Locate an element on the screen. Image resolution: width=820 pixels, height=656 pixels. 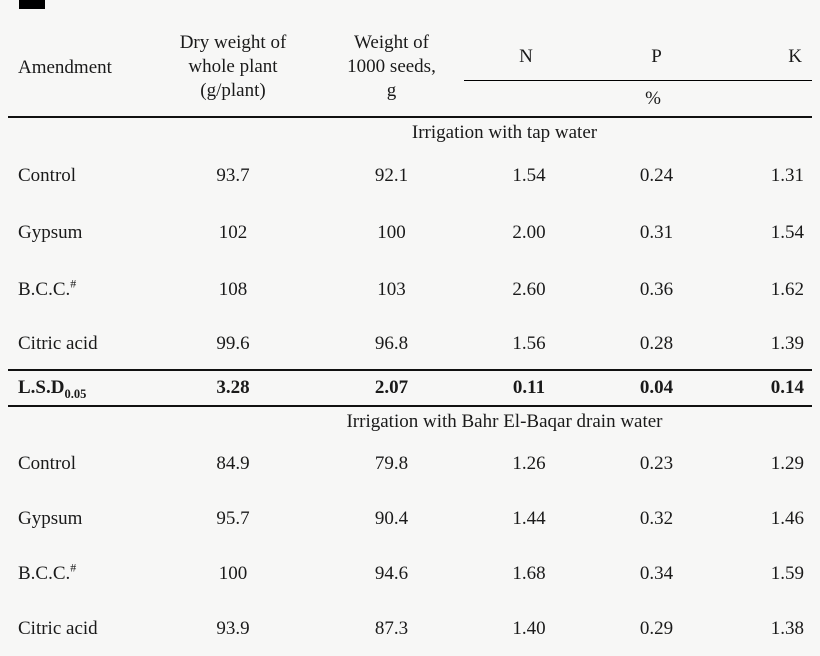
n-cell: 1.56 is located at coordinates (529, 343).